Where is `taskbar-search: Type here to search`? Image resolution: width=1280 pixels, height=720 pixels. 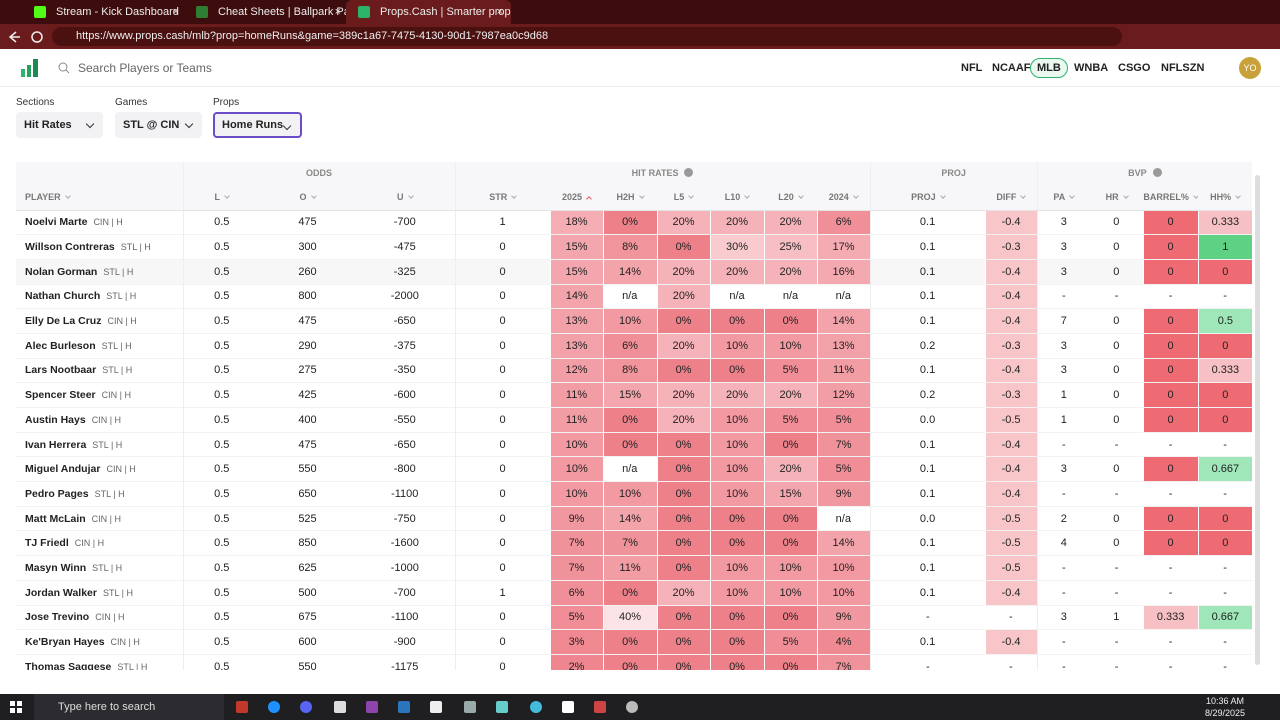 taskbar-search: Type here to search is located at coordinates (129, 707).